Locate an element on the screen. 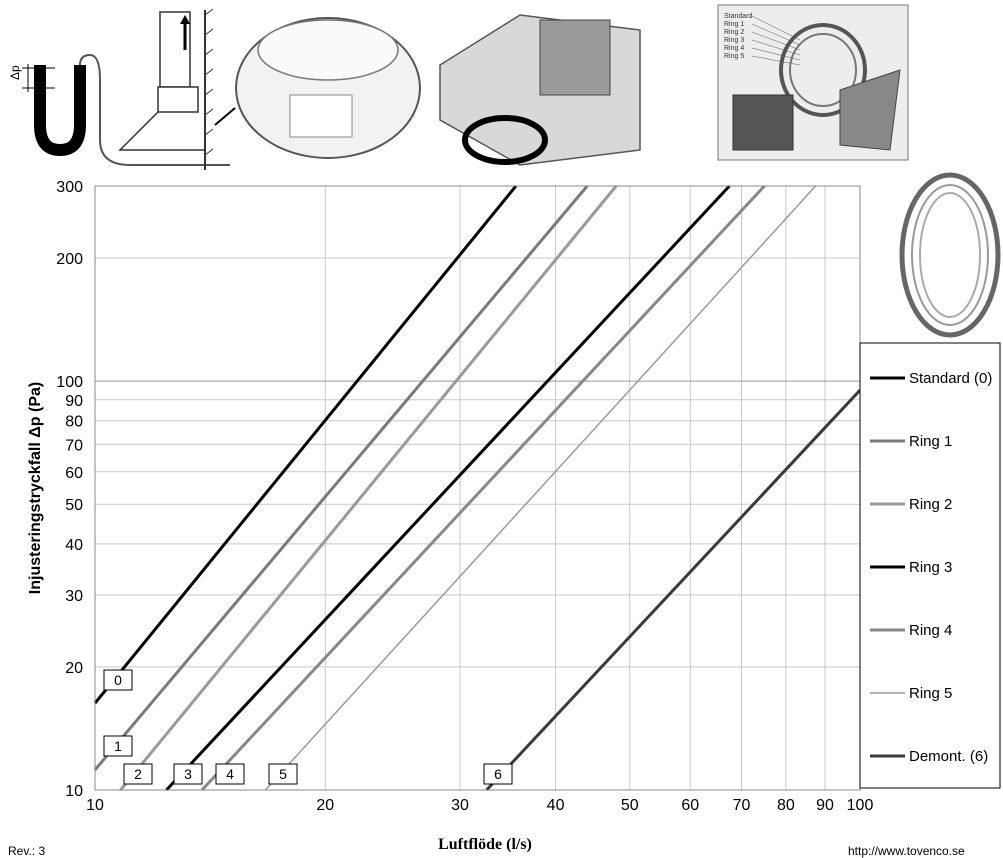 The width and height of the screenshot is (1003, 858). x-tick-label: 30 is located at coordinates (460, 805).